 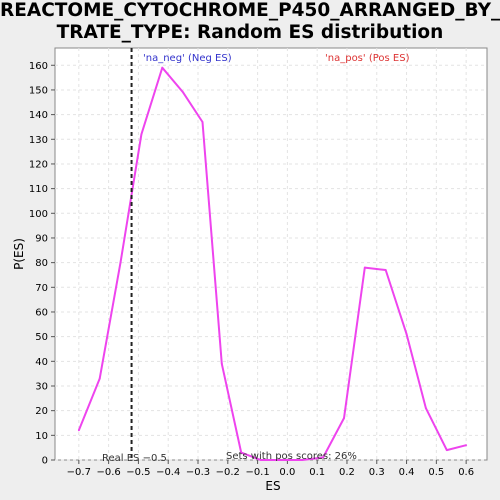 What do you see at coordinates (79, 472) in the screenshot?
I see `x-tick-label: −0.7` at bounding box center [79, 472].